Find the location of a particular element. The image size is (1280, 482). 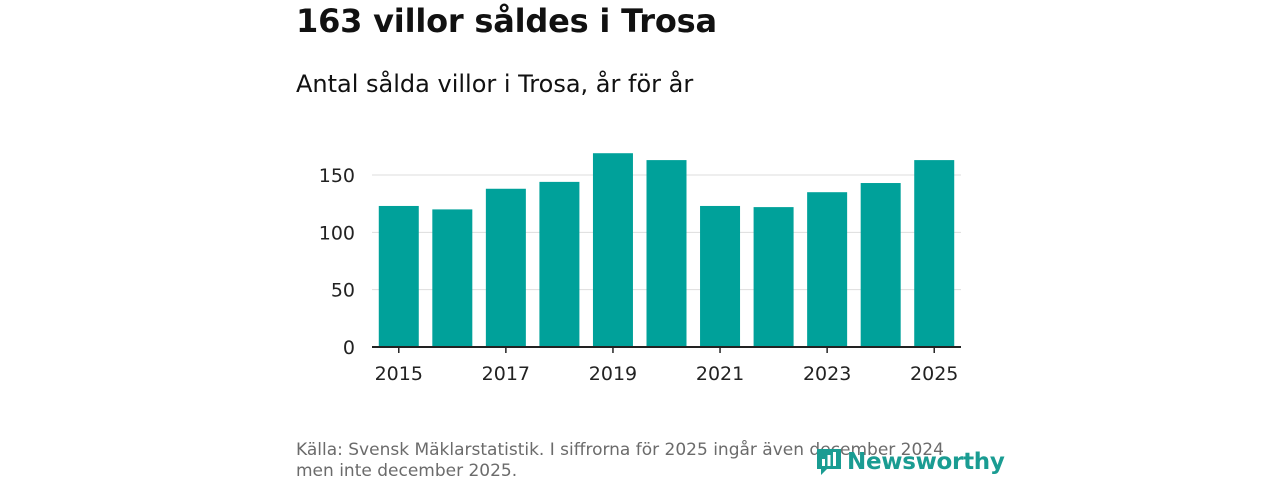

x-tick-label: 2019 is located at coordinates (613, 374).